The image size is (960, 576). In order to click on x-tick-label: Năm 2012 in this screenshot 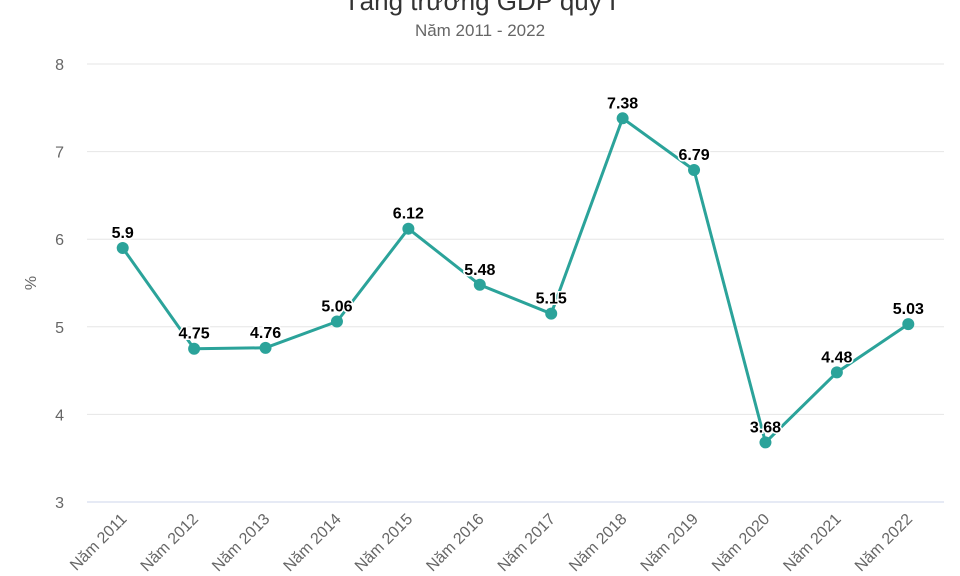, I will do `click(170, 543)`.